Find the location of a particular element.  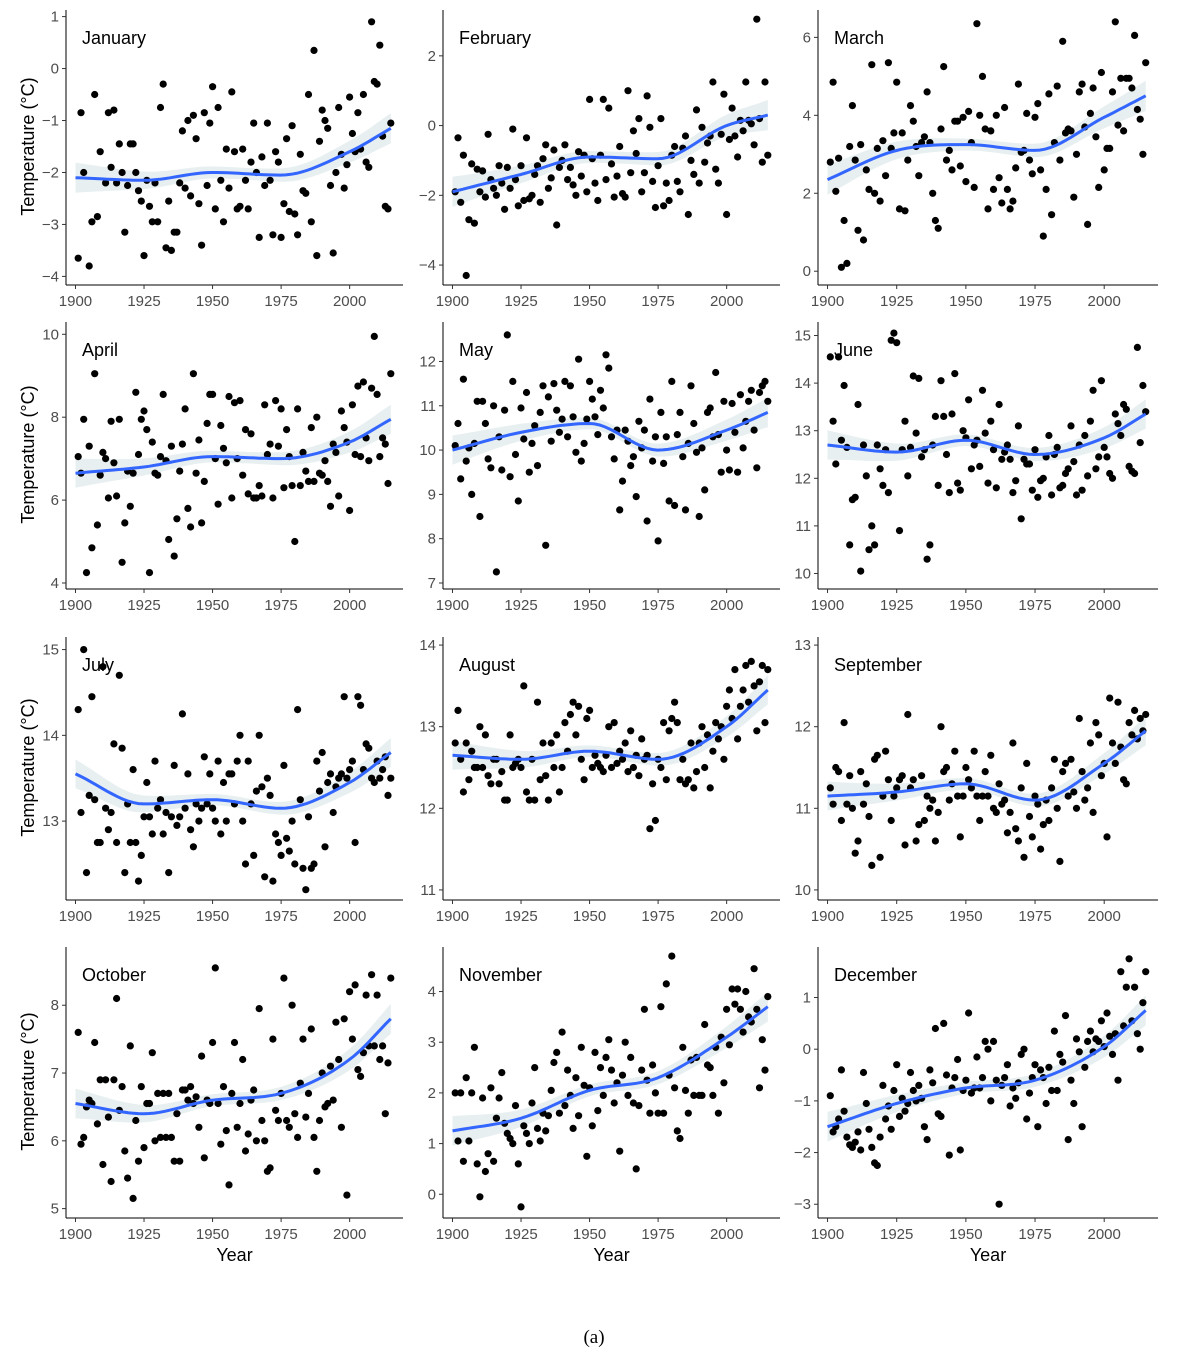

month-title: June is located at coordinates (853, 350).